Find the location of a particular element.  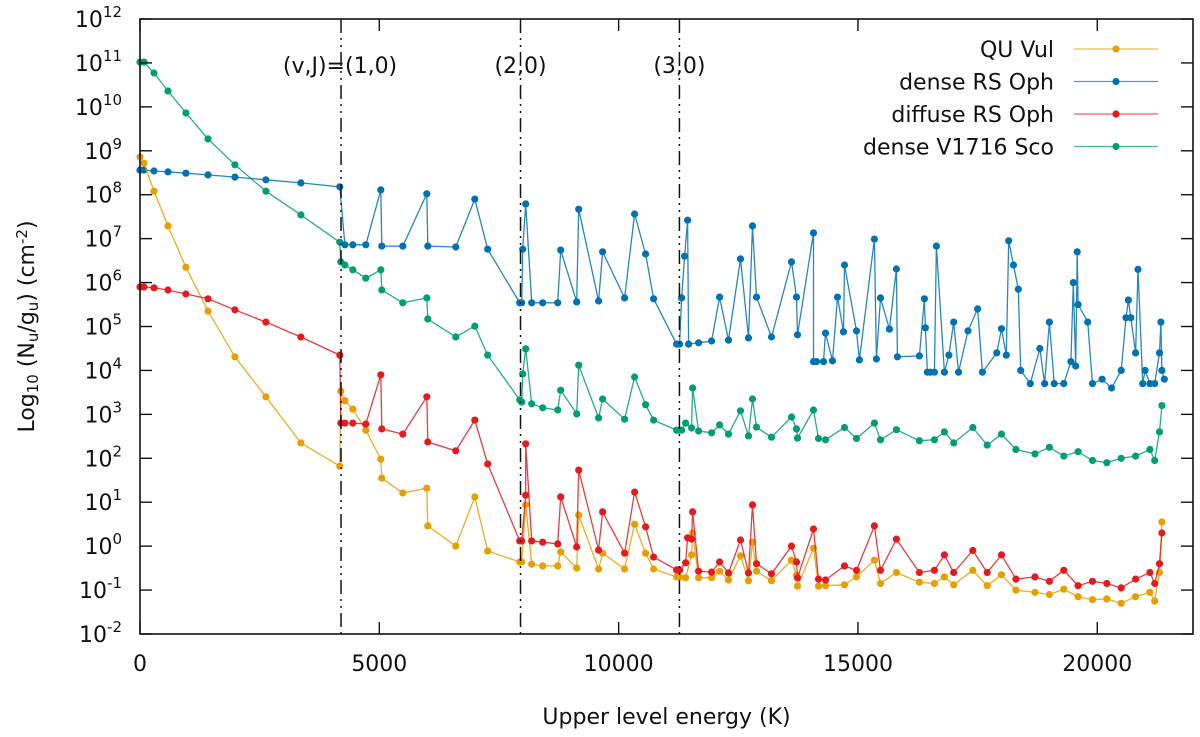

y-tick-label: 10¹ is located at coordinates (103, 501).